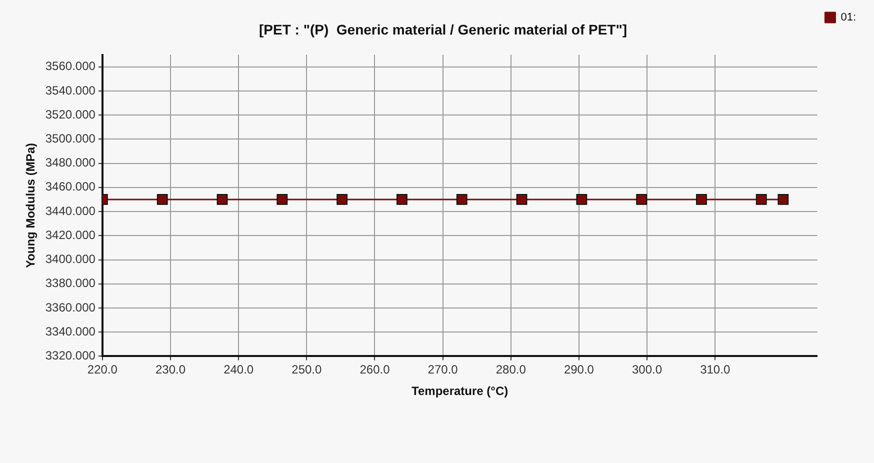  I want to click on y-tick-label: 3360.000, so click(70, 307).